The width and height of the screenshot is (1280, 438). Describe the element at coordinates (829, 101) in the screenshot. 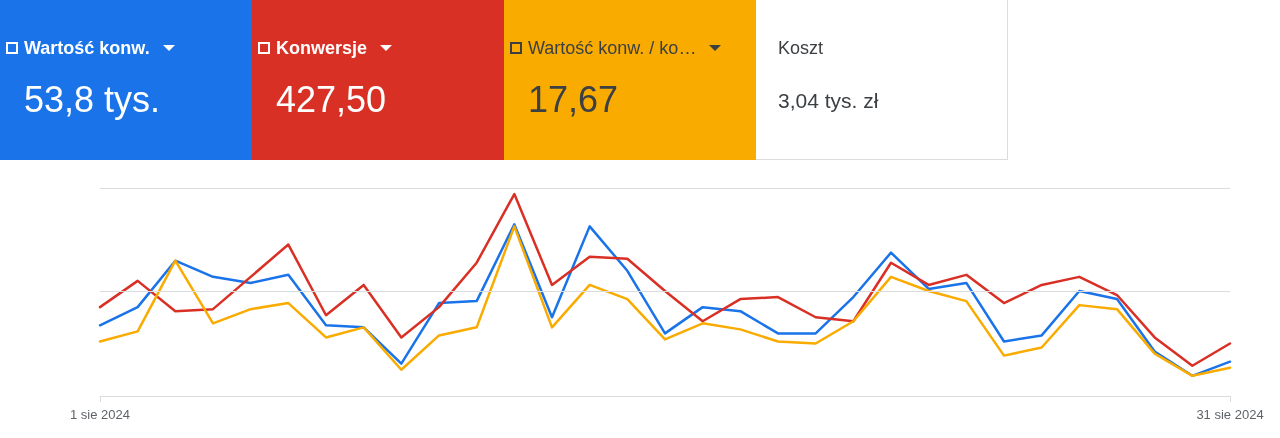

I see `text: 3,04 tys. zł` at that location.